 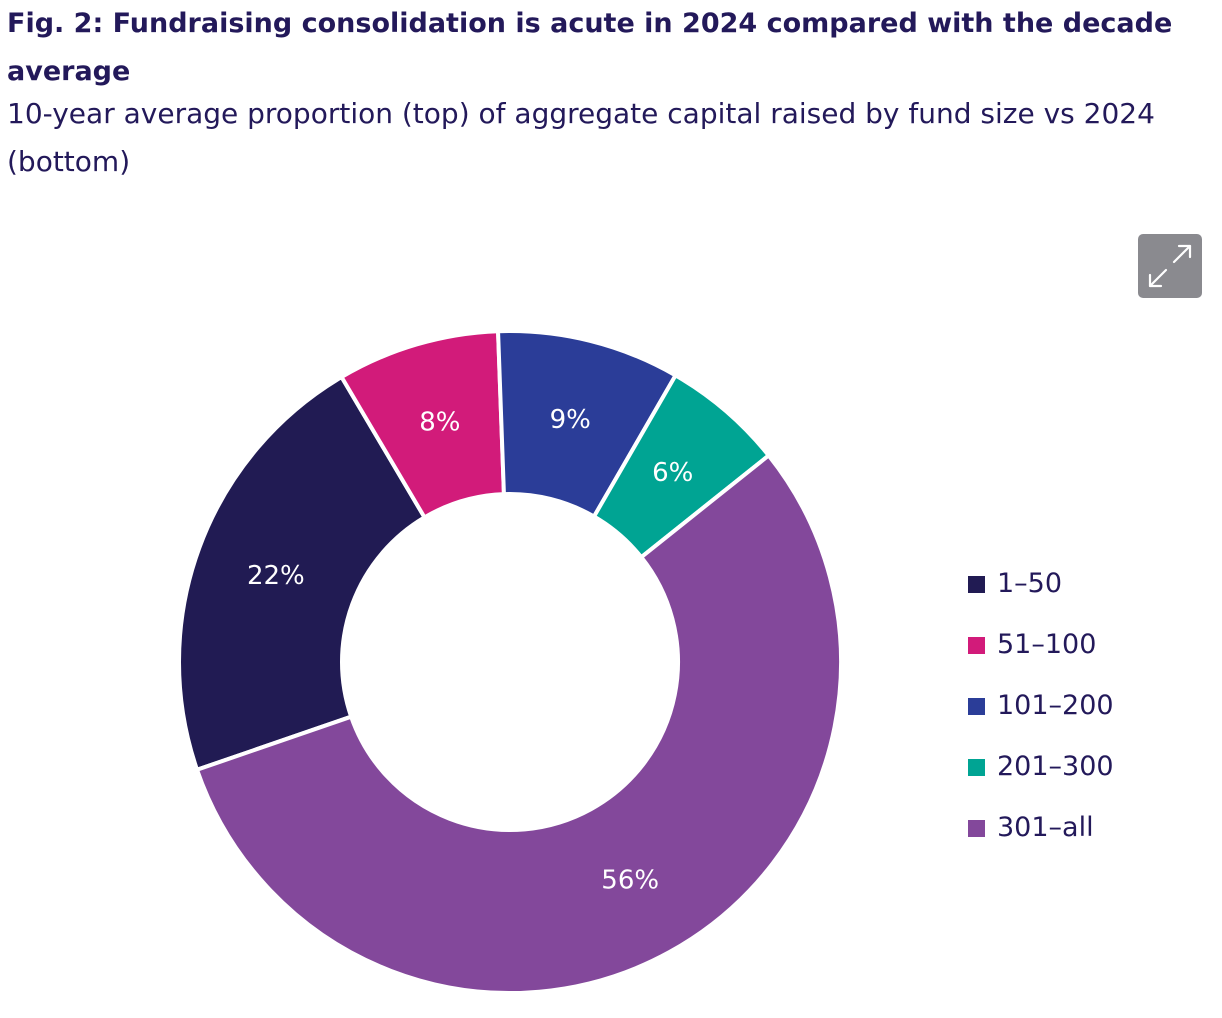 I want to click on slice-label-1-50: 22%, so click(x=276, y=576).